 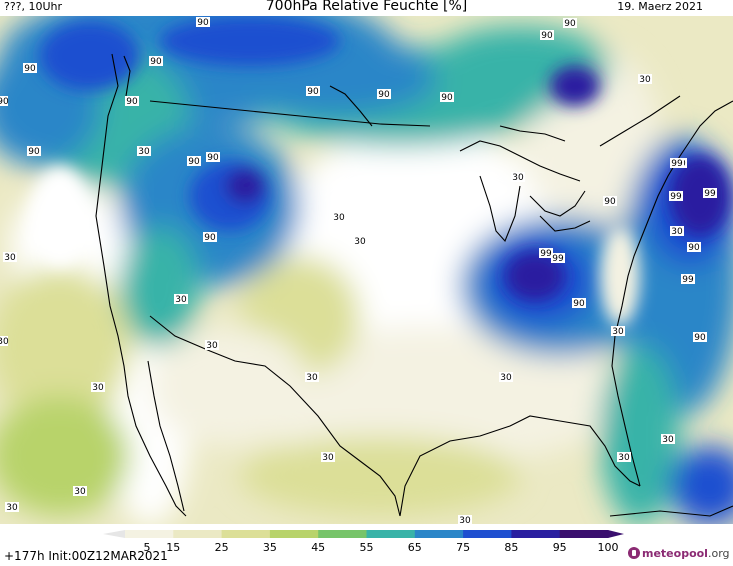 I want to click on brand-suffix: .org, so click(x=718, y=553).